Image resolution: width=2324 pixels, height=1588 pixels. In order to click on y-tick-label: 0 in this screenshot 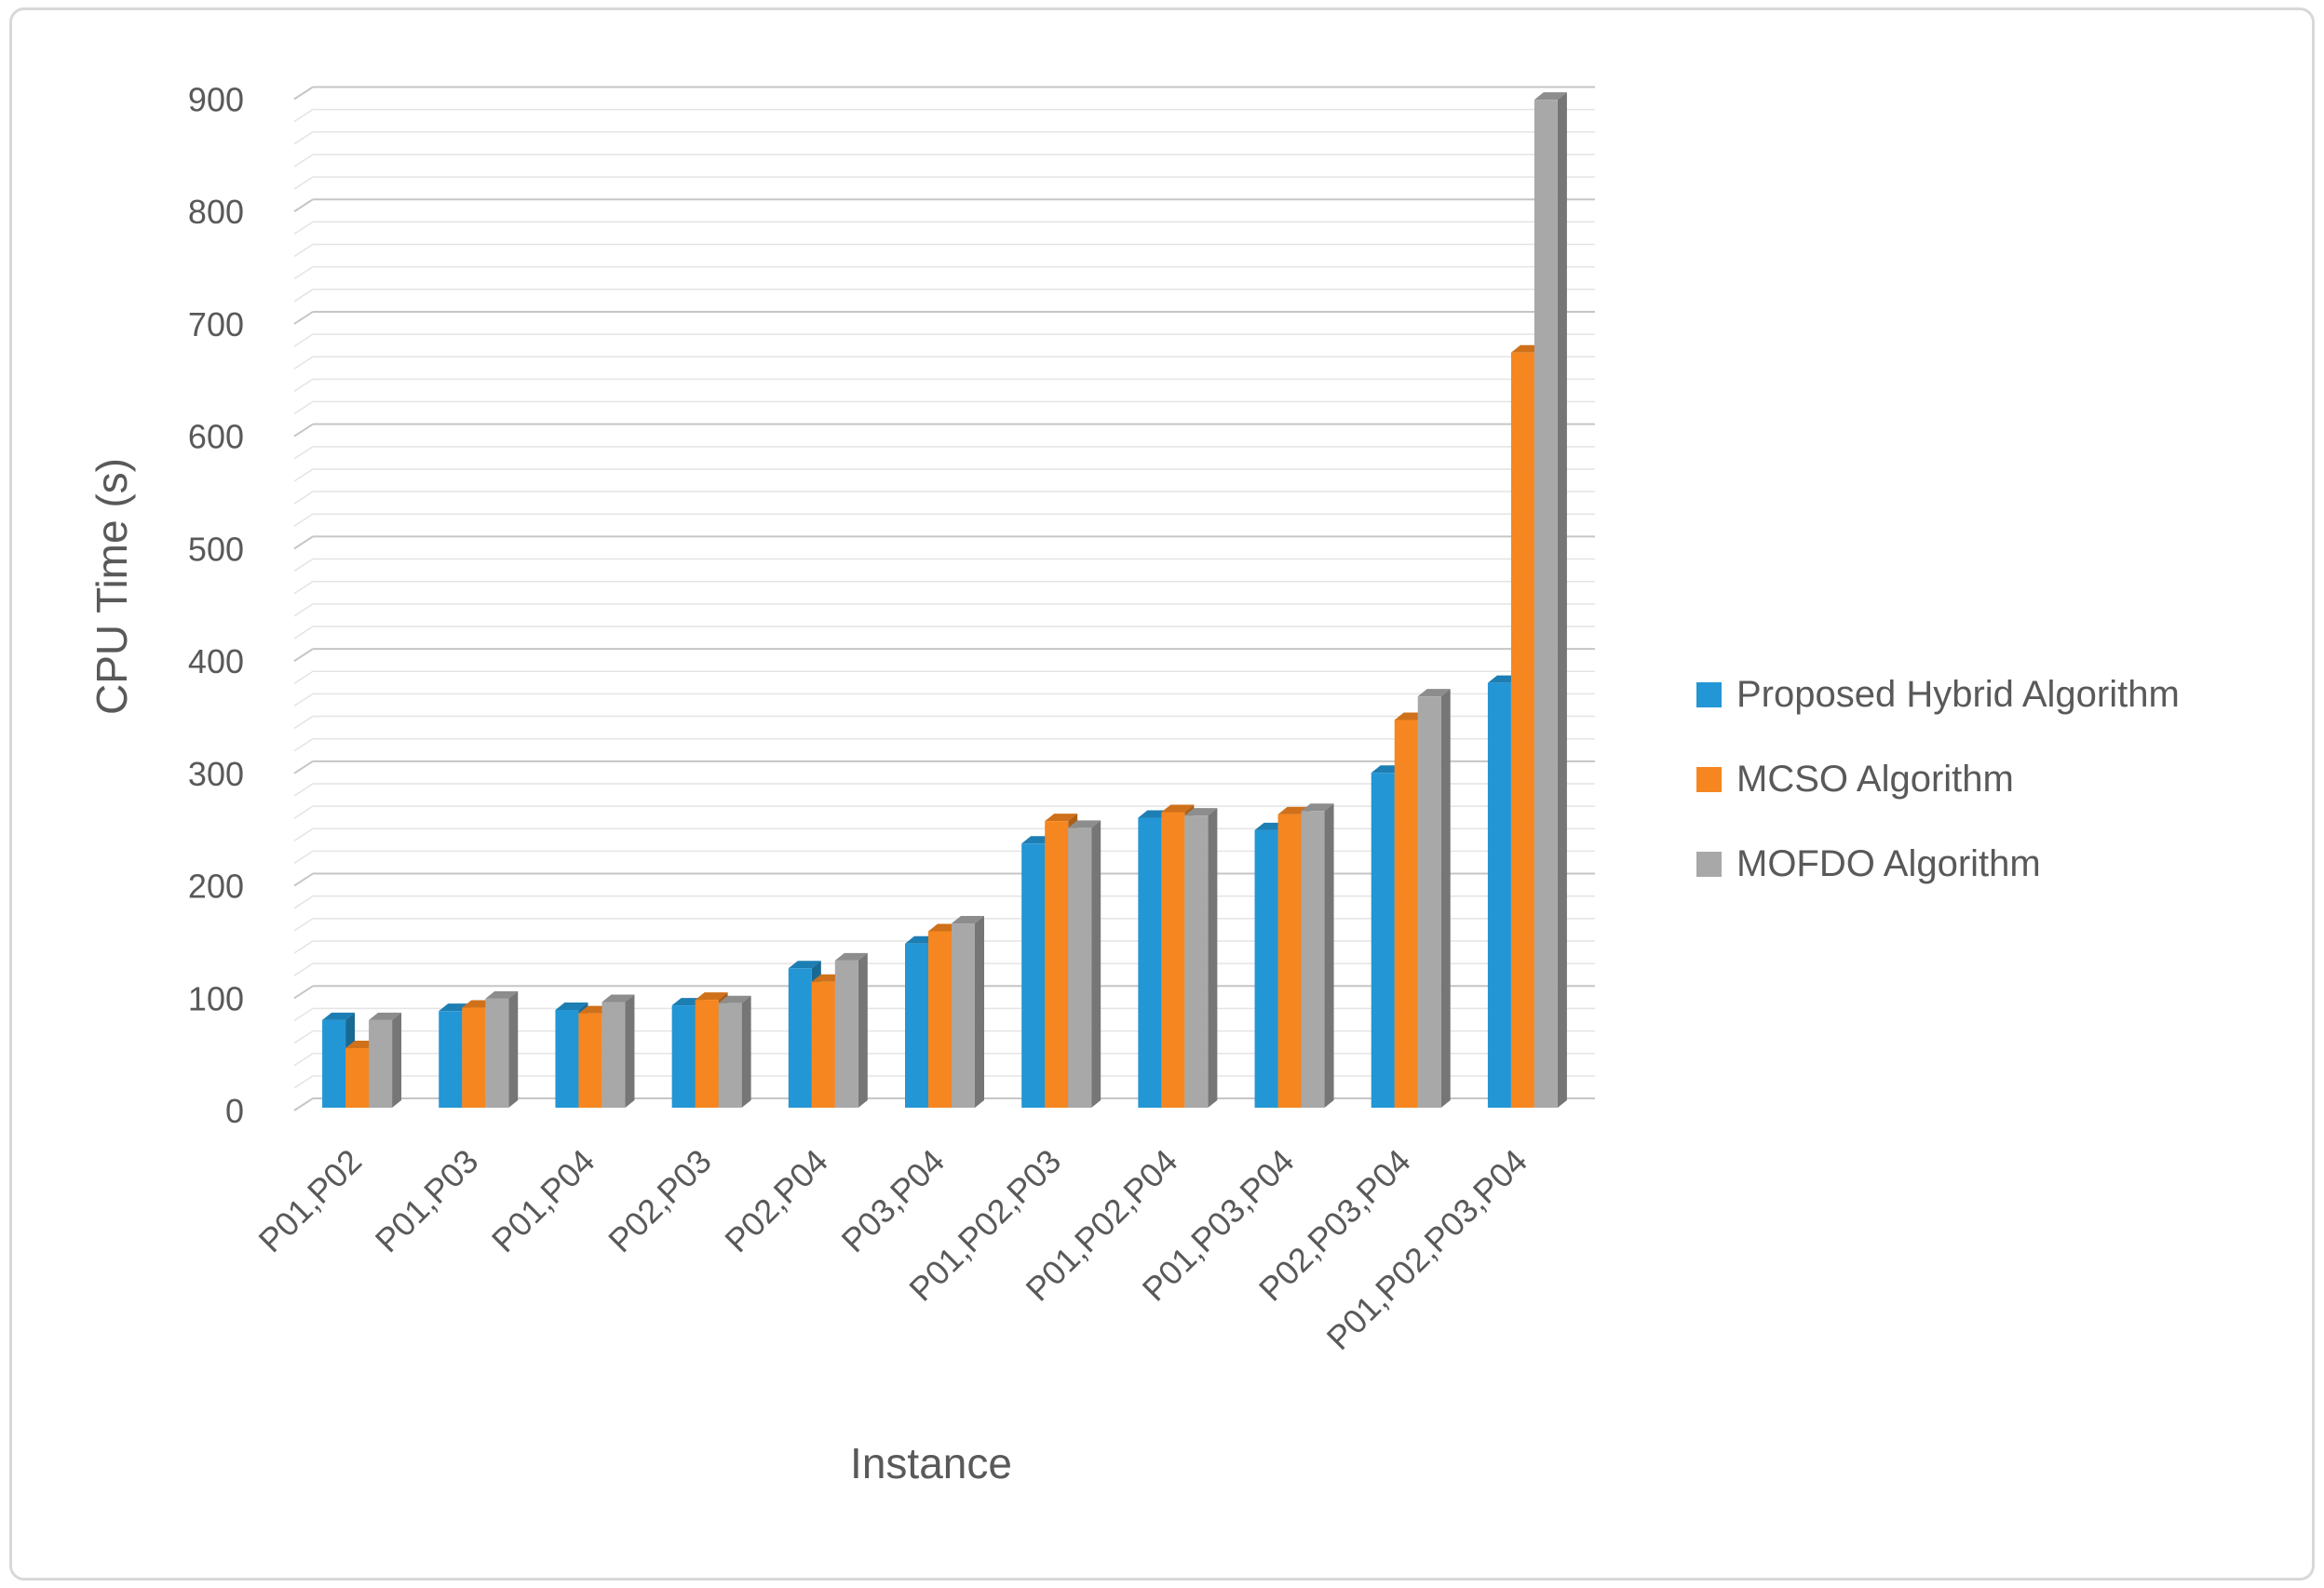, I will do `click(235, 1111)`.